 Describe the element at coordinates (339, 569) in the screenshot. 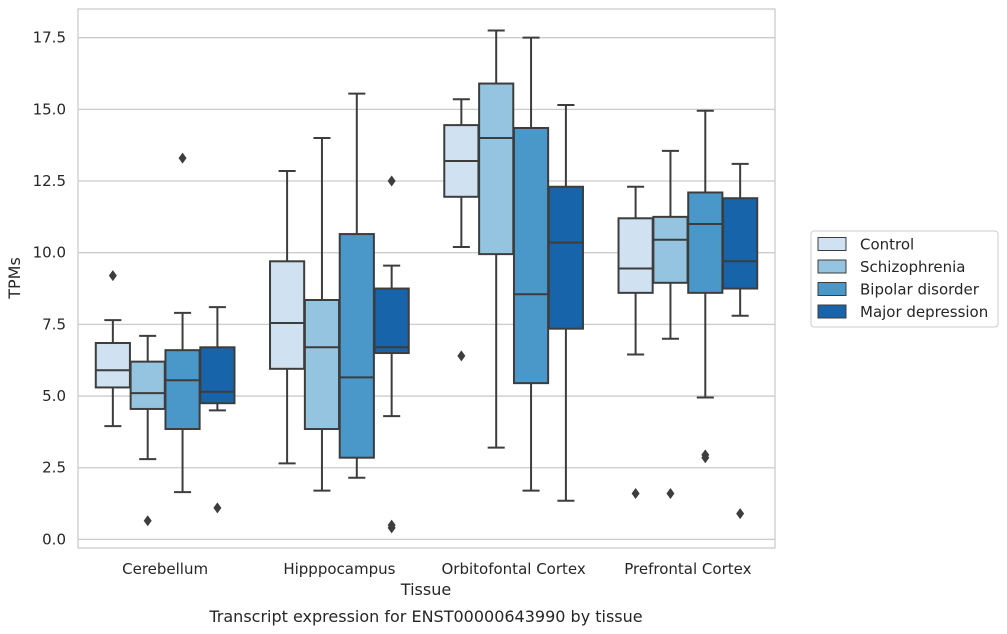

I see `x-tick-label: Hipppocampus` at that location.